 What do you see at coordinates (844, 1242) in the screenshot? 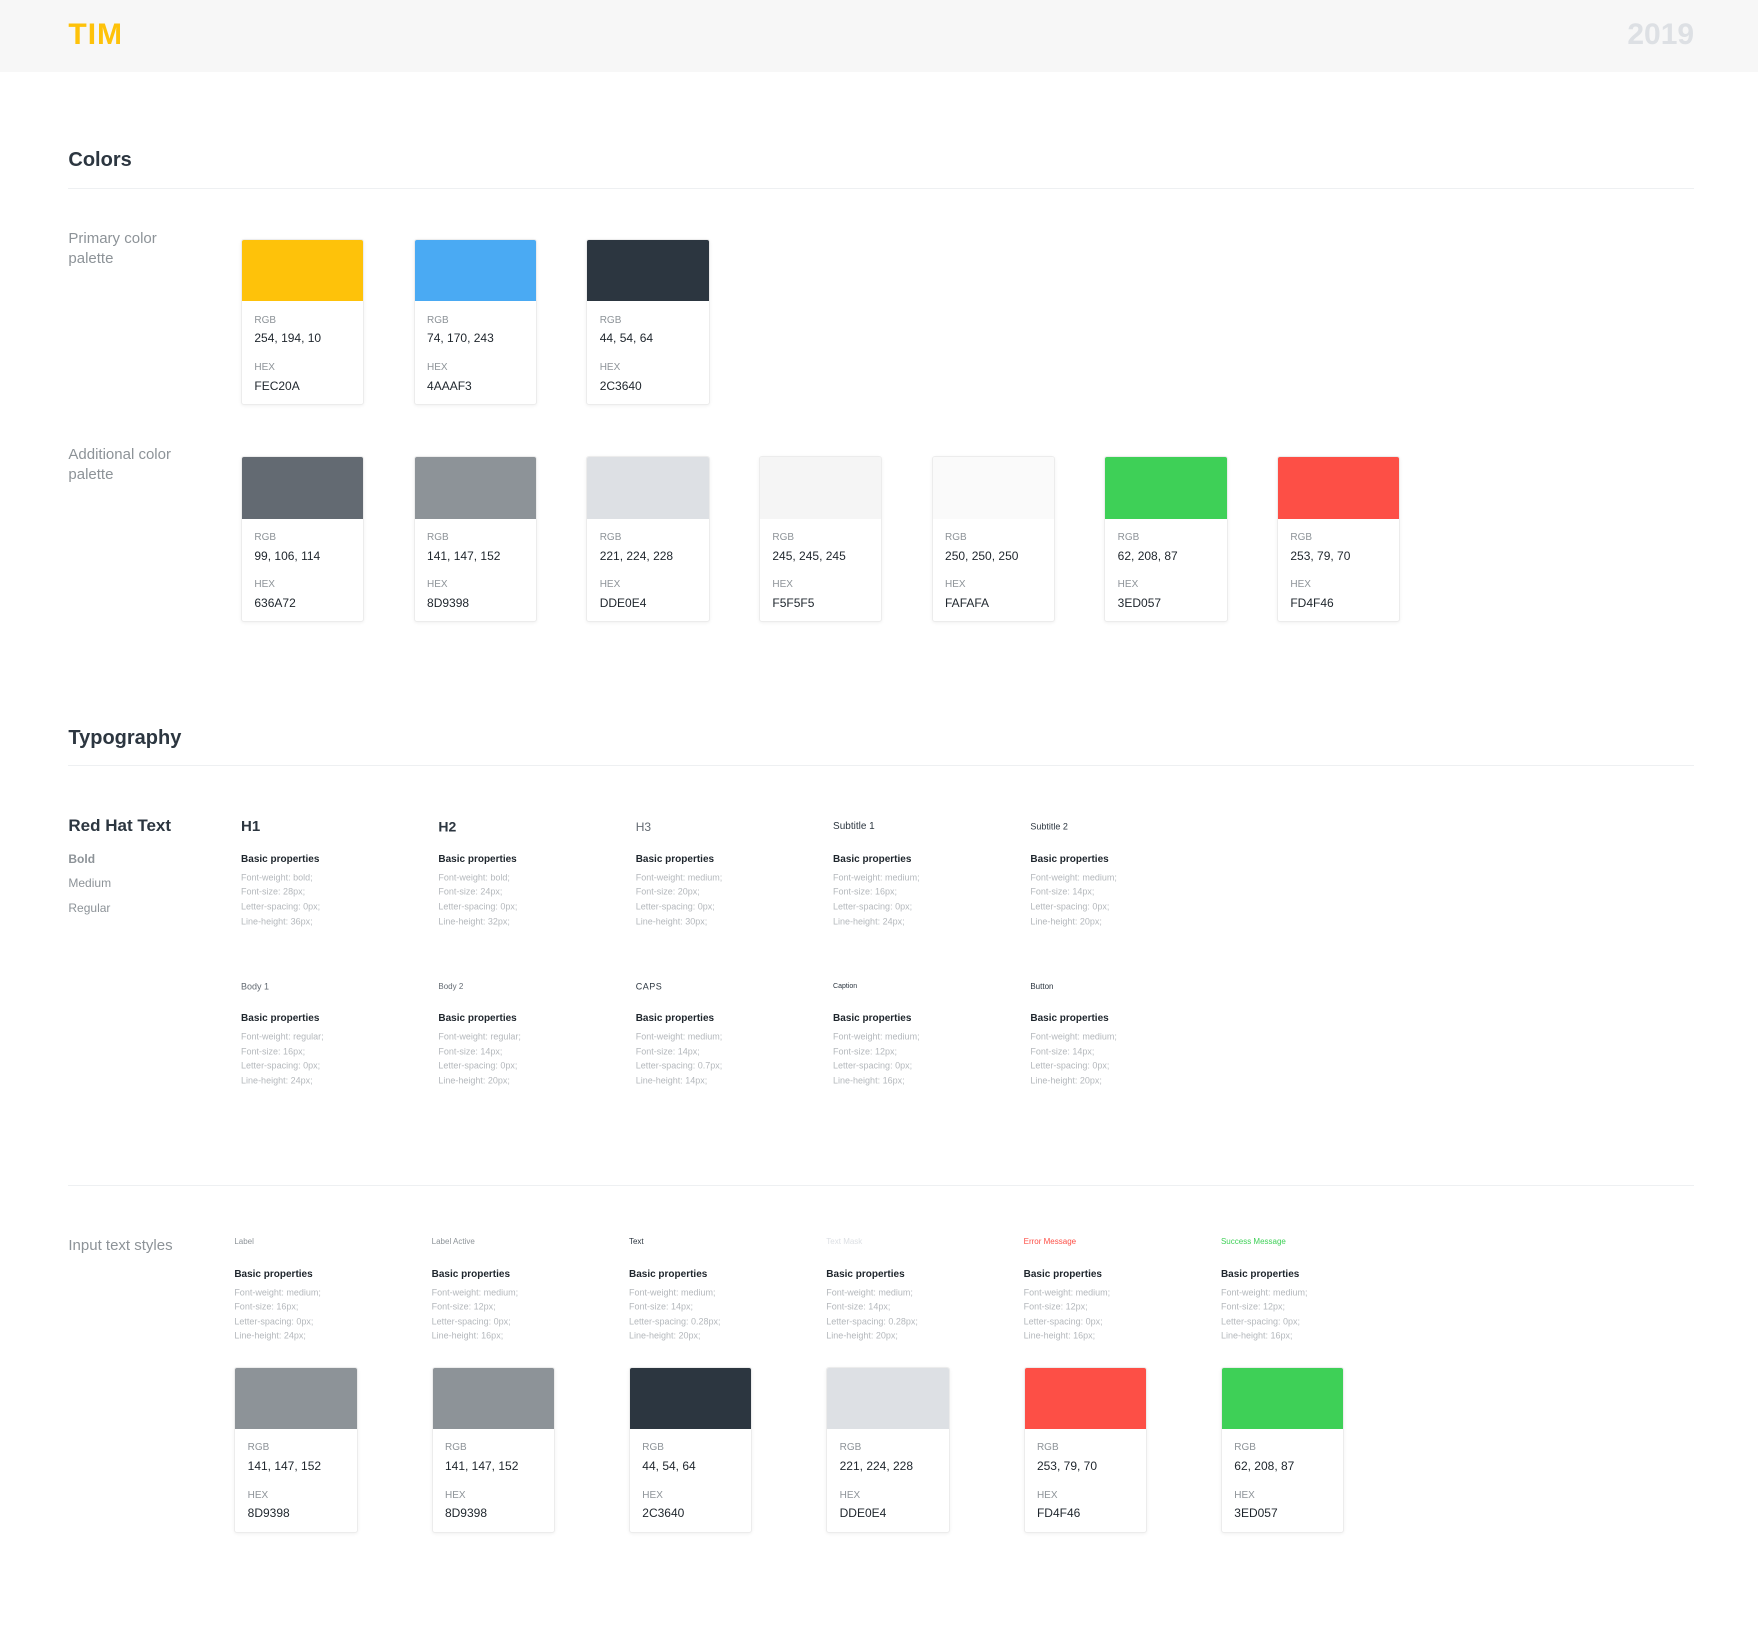
I see `style-name: Text Mask` at bounding box center [844, 1242].